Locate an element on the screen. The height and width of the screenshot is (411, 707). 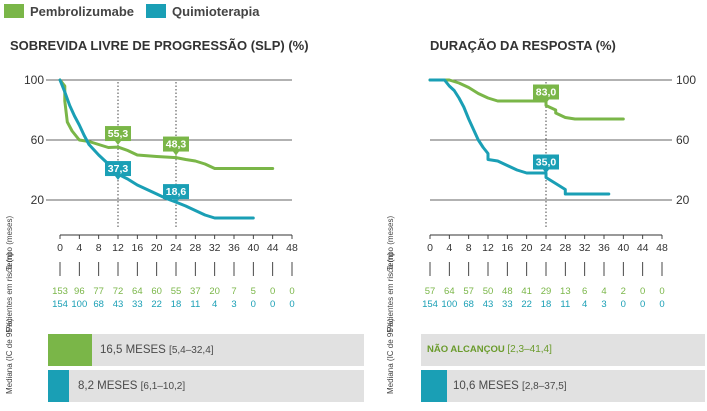
at-risk-quimioterapia-36: 3 is located at coordinates (603, 304).